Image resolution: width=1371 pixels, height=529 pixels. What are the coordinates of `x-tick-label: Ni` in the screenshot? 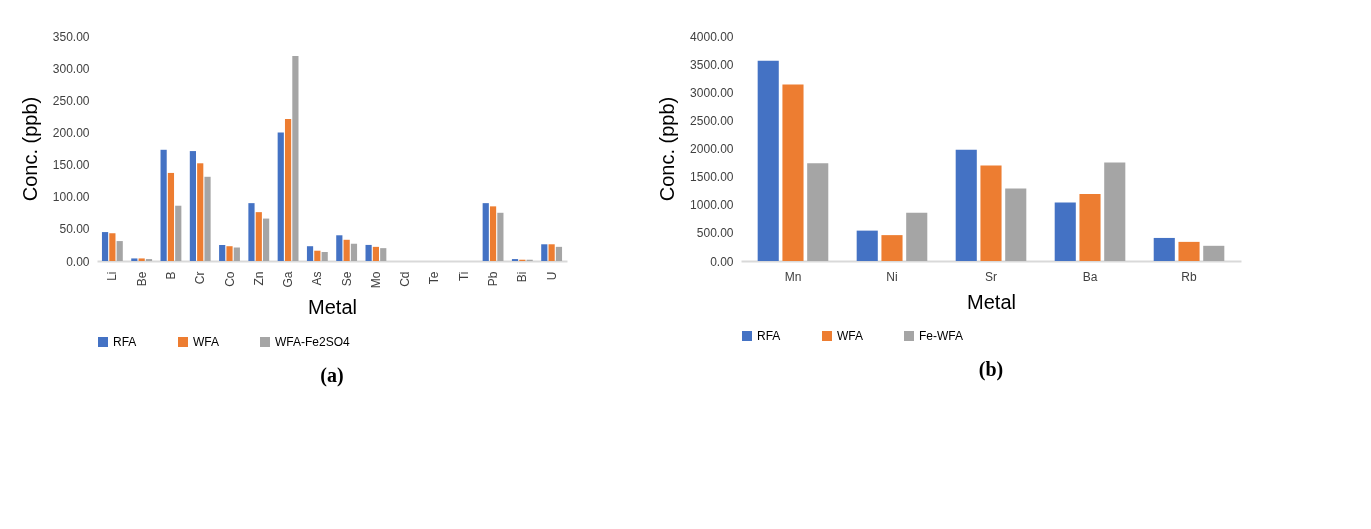 It's located at (892, 276).